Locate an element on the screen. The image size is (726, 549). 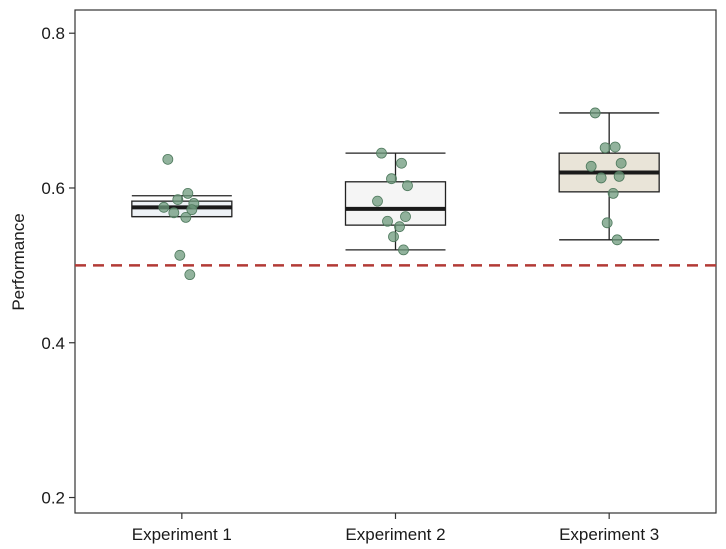
y-tick-label: 0.8 is located at coordinates (53, 33).